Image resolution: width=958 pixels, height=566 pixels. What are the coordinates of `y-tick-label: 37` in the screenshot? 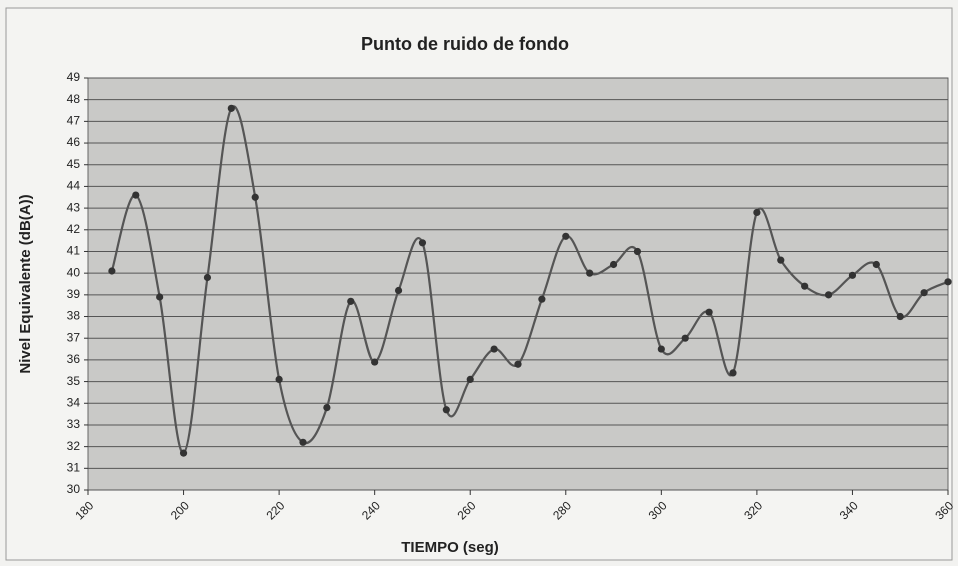 It's located at (74, 337).